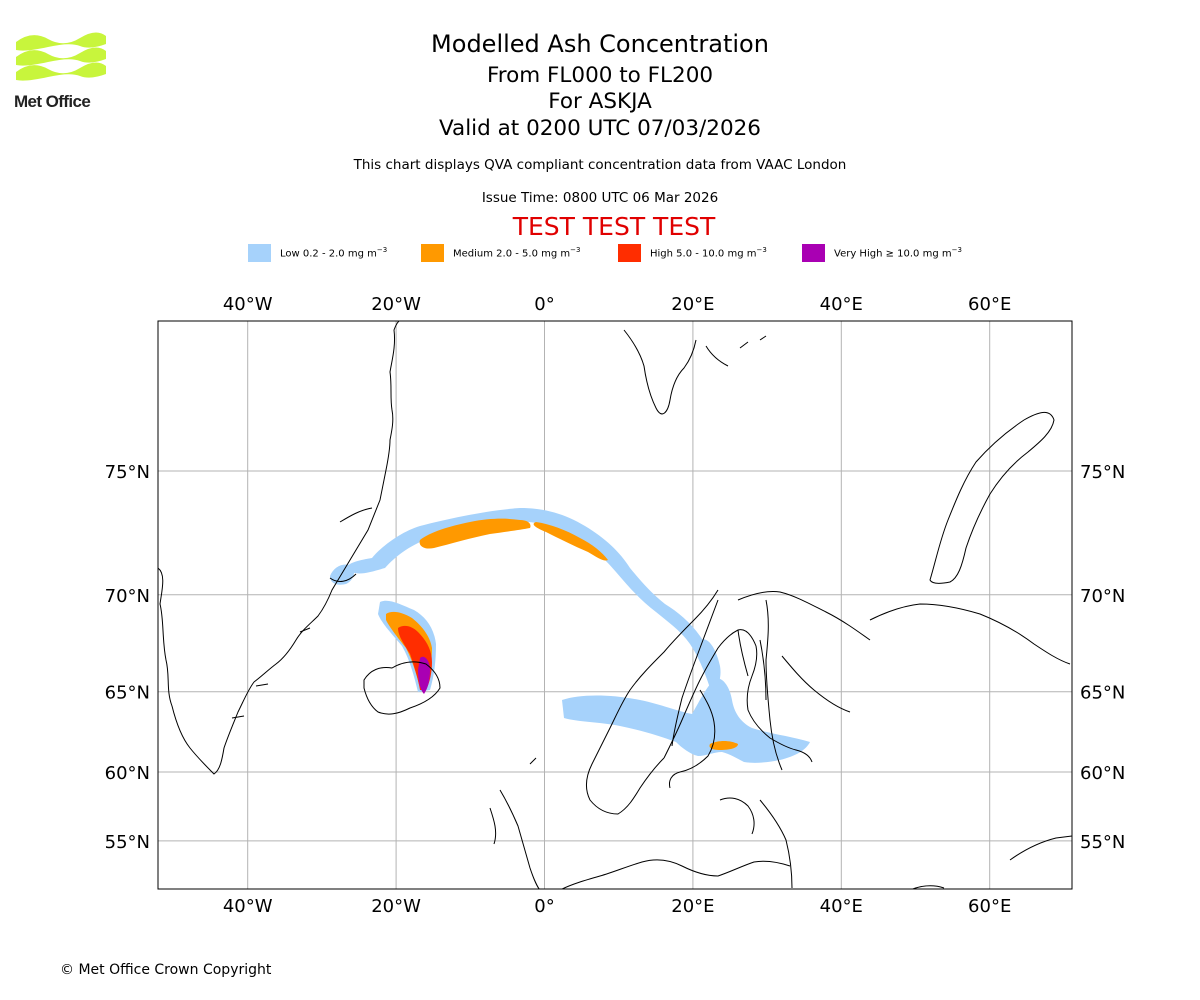  Describe the element at coordinates (166, 970) in the screenshot. I see `copyright: © Met Office Crown Copyright` at that location.